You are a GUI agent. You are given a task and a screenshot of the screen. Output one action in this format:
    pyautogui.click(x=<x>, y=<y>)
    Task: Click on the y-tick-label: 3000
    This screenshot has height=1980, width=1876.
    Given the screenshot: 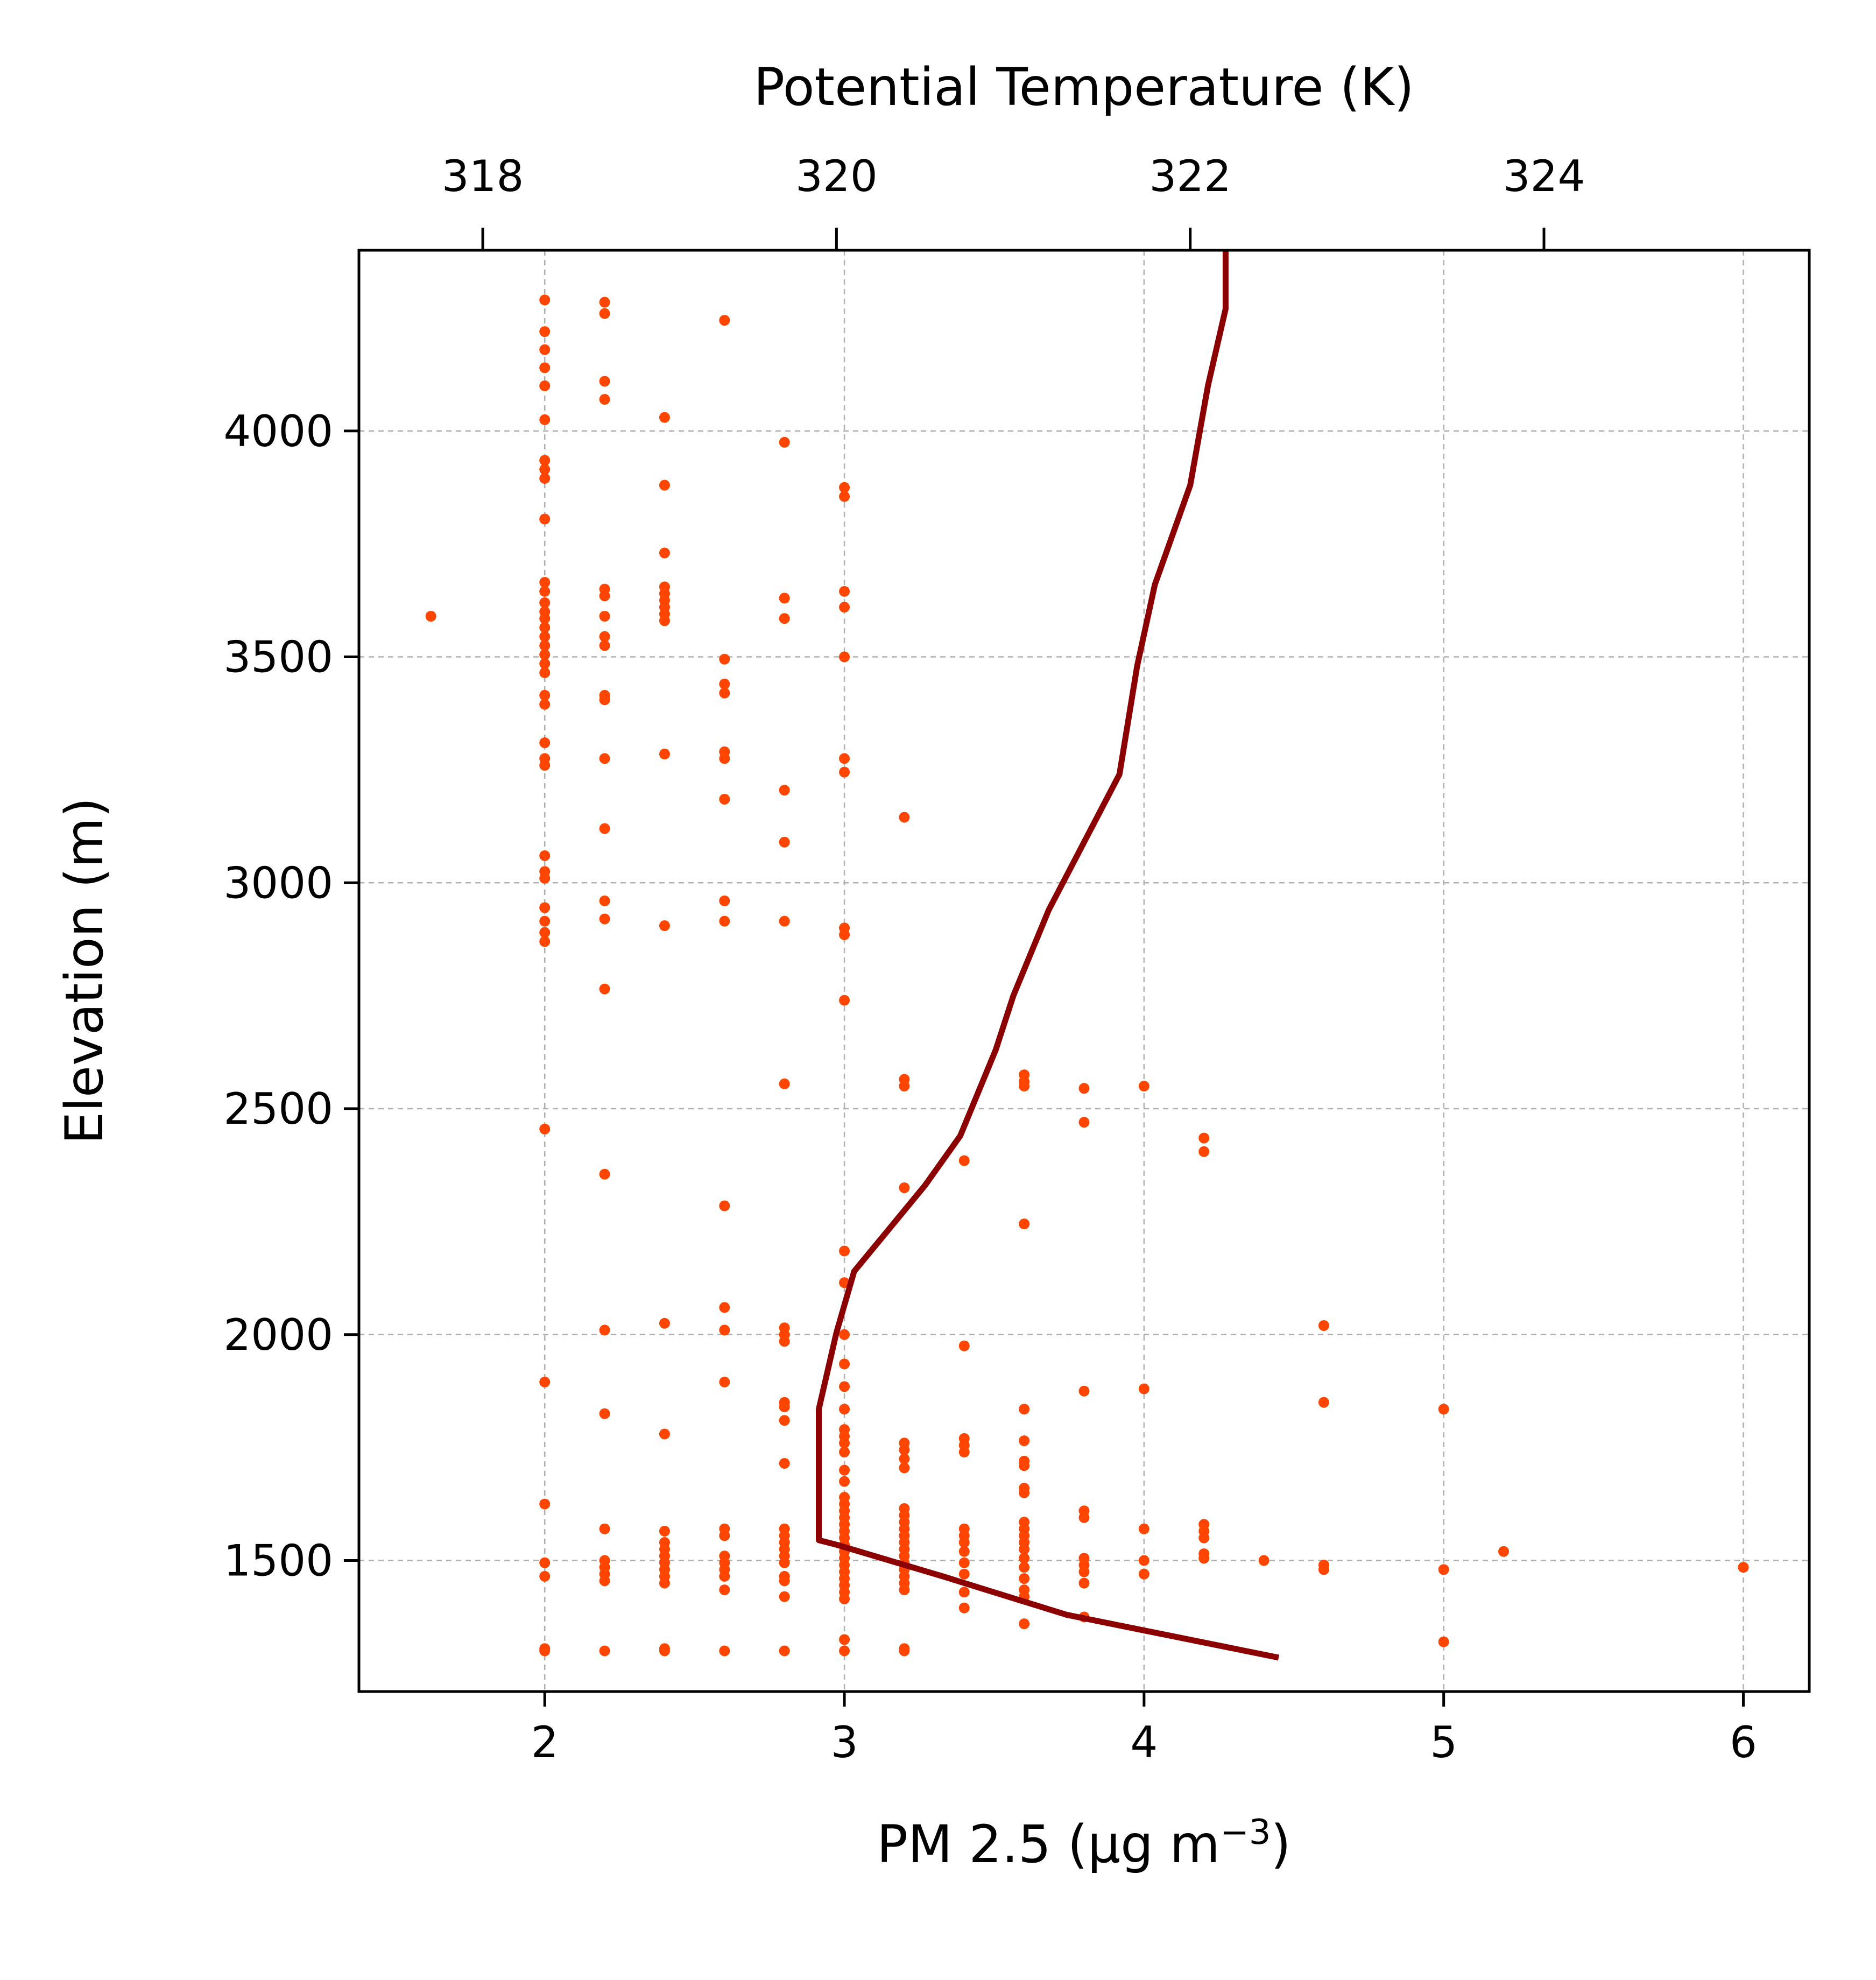 What is the action you would take?
    pyautogui.click(x=278, y=883)
    